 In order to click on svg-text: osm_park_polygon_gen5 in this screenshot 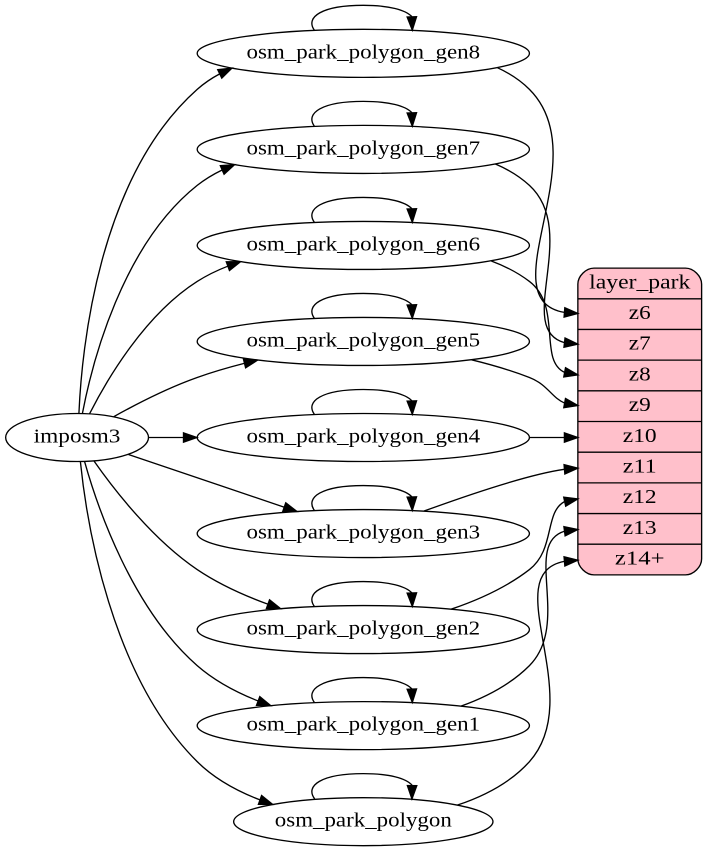, I will do `click(363, 340)`.